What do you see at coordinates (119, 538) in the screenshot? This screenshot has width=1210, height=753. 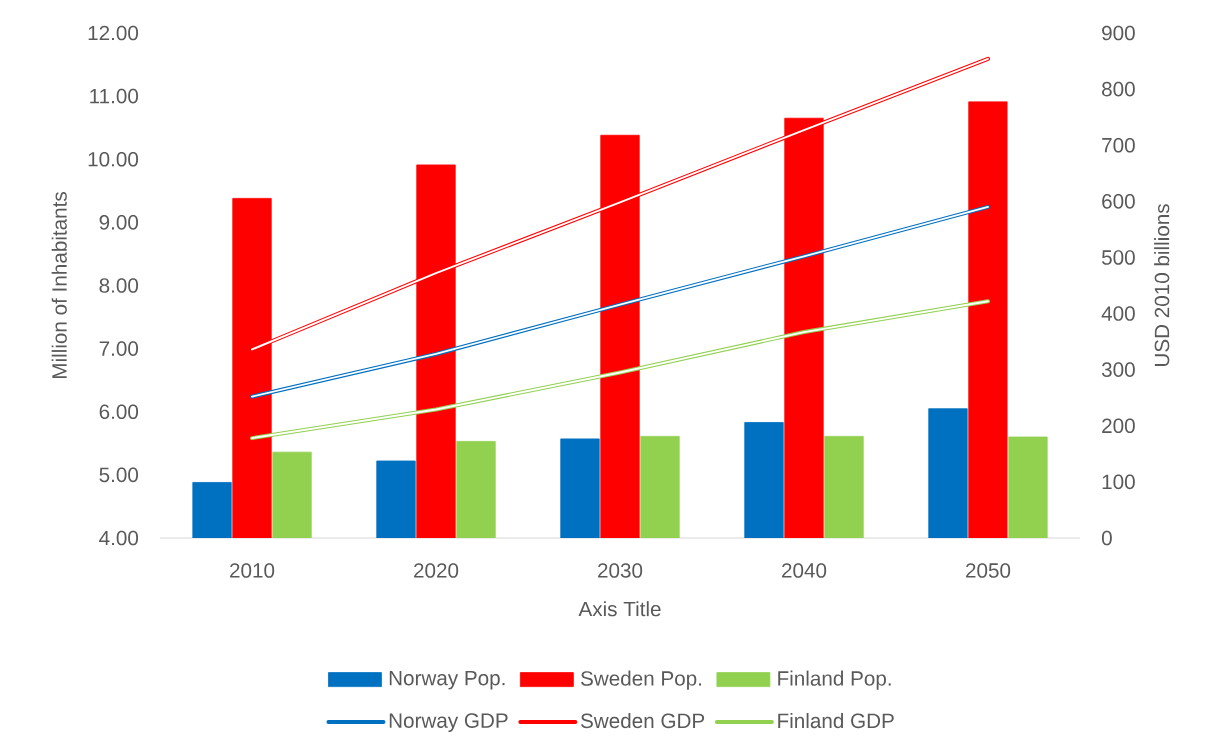 I see `y-tick-label: 4.00` at bounding box center [119, 538].